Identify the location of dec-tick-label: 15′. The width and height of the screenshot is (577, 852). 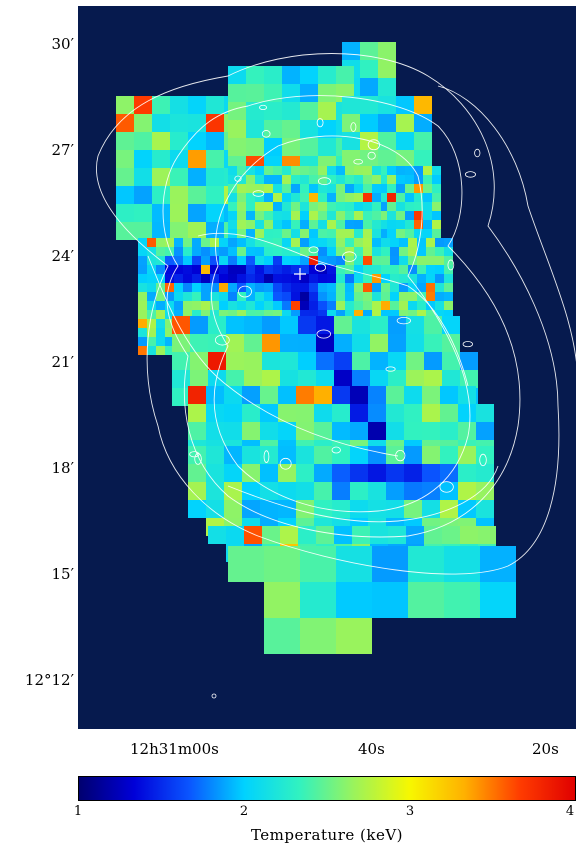
(63, 574).